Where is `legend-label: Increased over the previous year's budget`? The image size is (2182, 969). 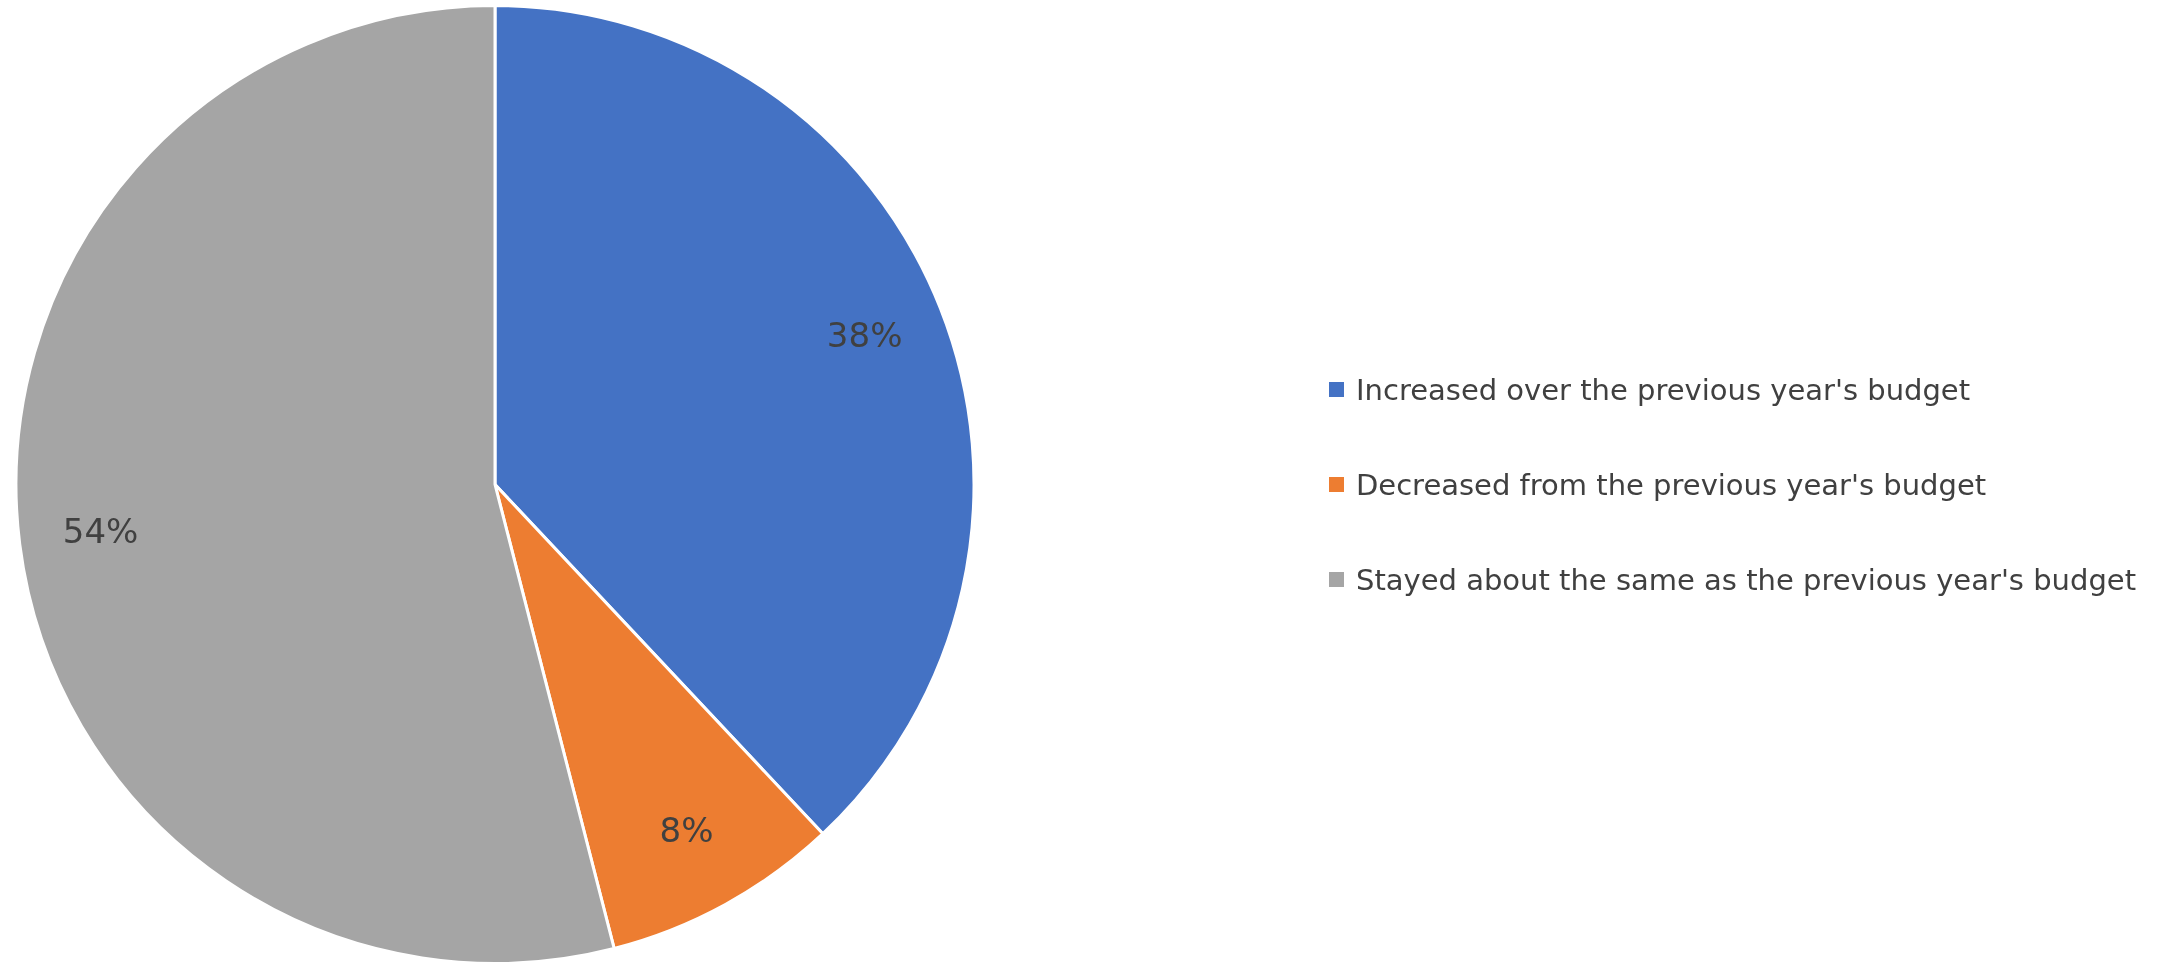
legend-label: Increased over the previous year's budget is located at coordinates (1663, 389).